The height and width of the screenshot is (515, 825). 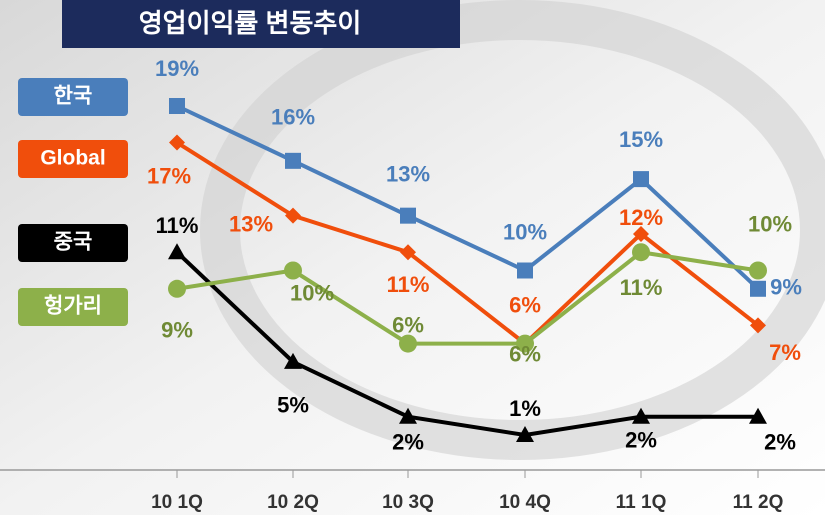 I want to click on title-box, so click(x=261, y=24).